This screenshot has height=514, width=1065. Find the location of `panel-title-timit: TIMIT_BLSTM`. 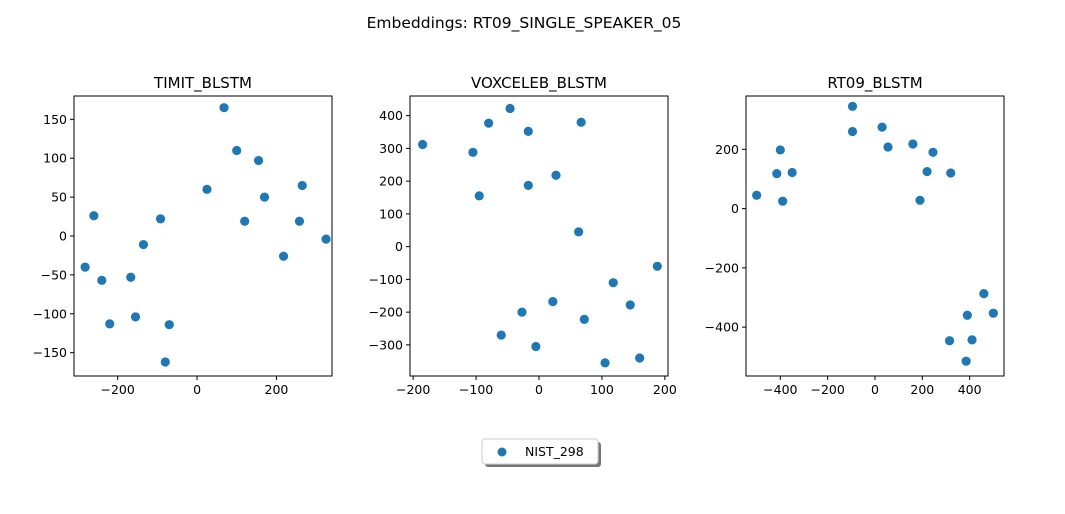

panel-title-timit: TIMIT_BLSTM is located at coordinates (202, 83).